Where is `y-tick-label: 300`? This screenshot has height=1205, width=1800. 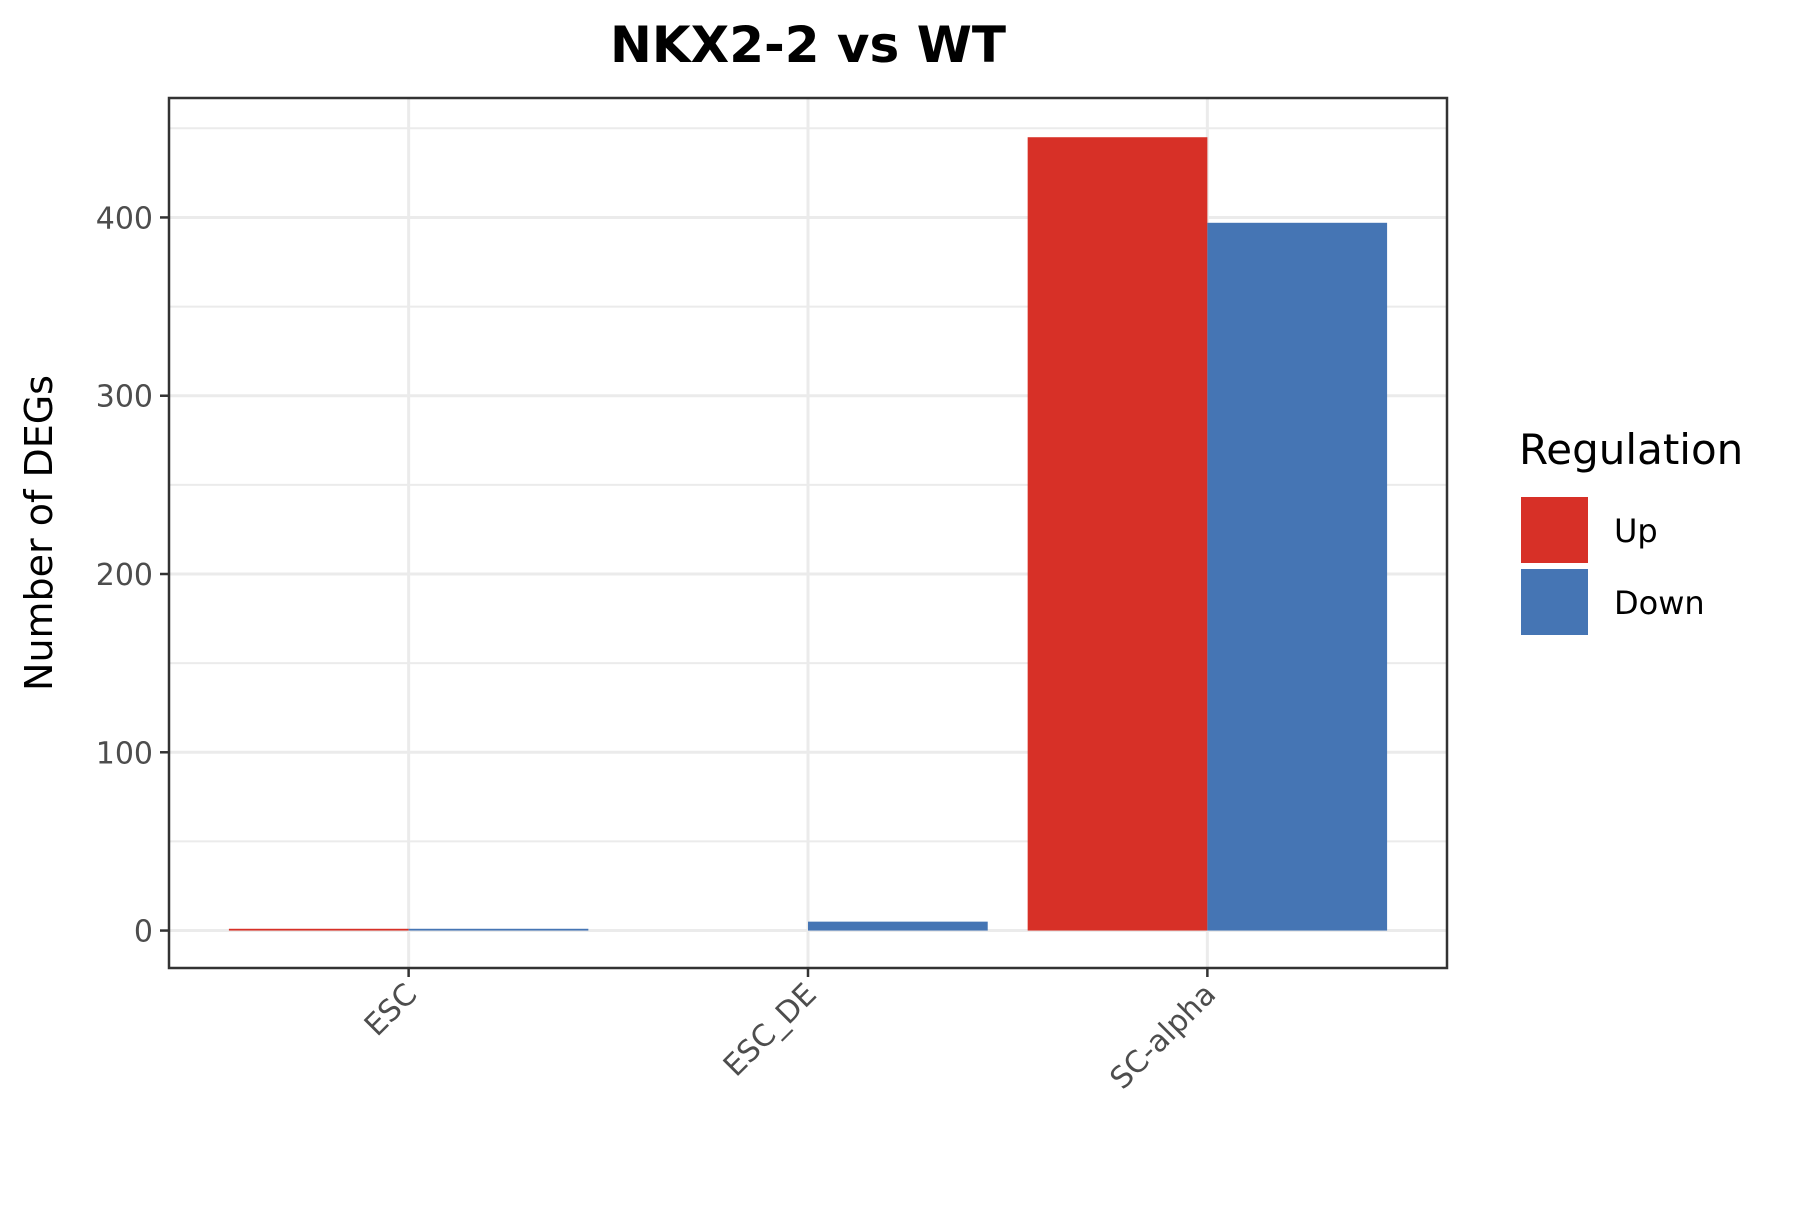 y-tick-label: 300 is located at coordinates (124, 397).